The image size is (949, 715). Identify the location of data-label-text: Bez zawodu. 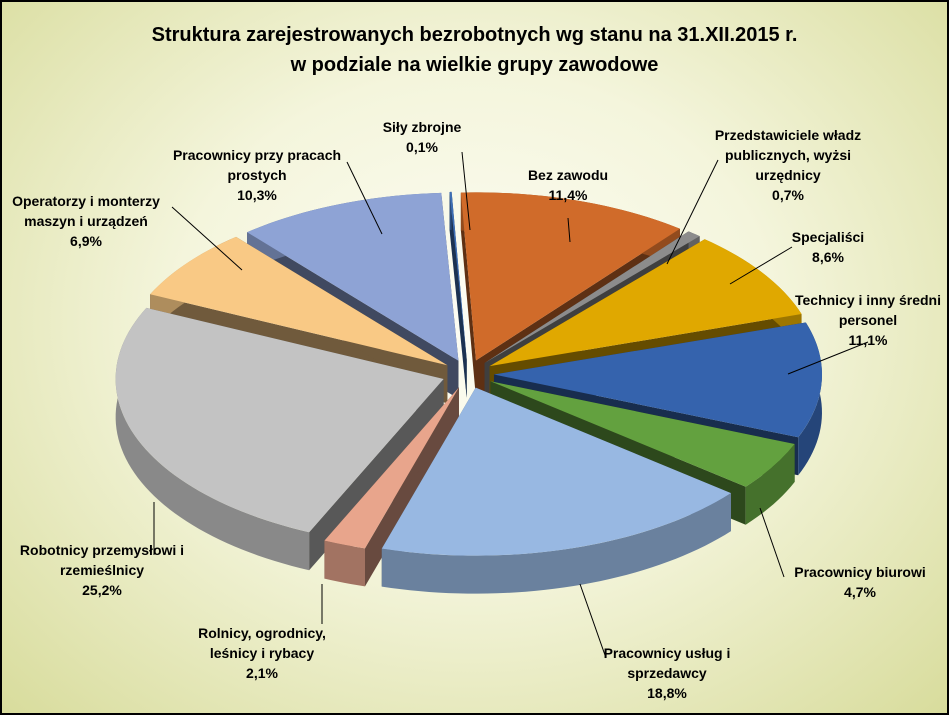
(568, 175).